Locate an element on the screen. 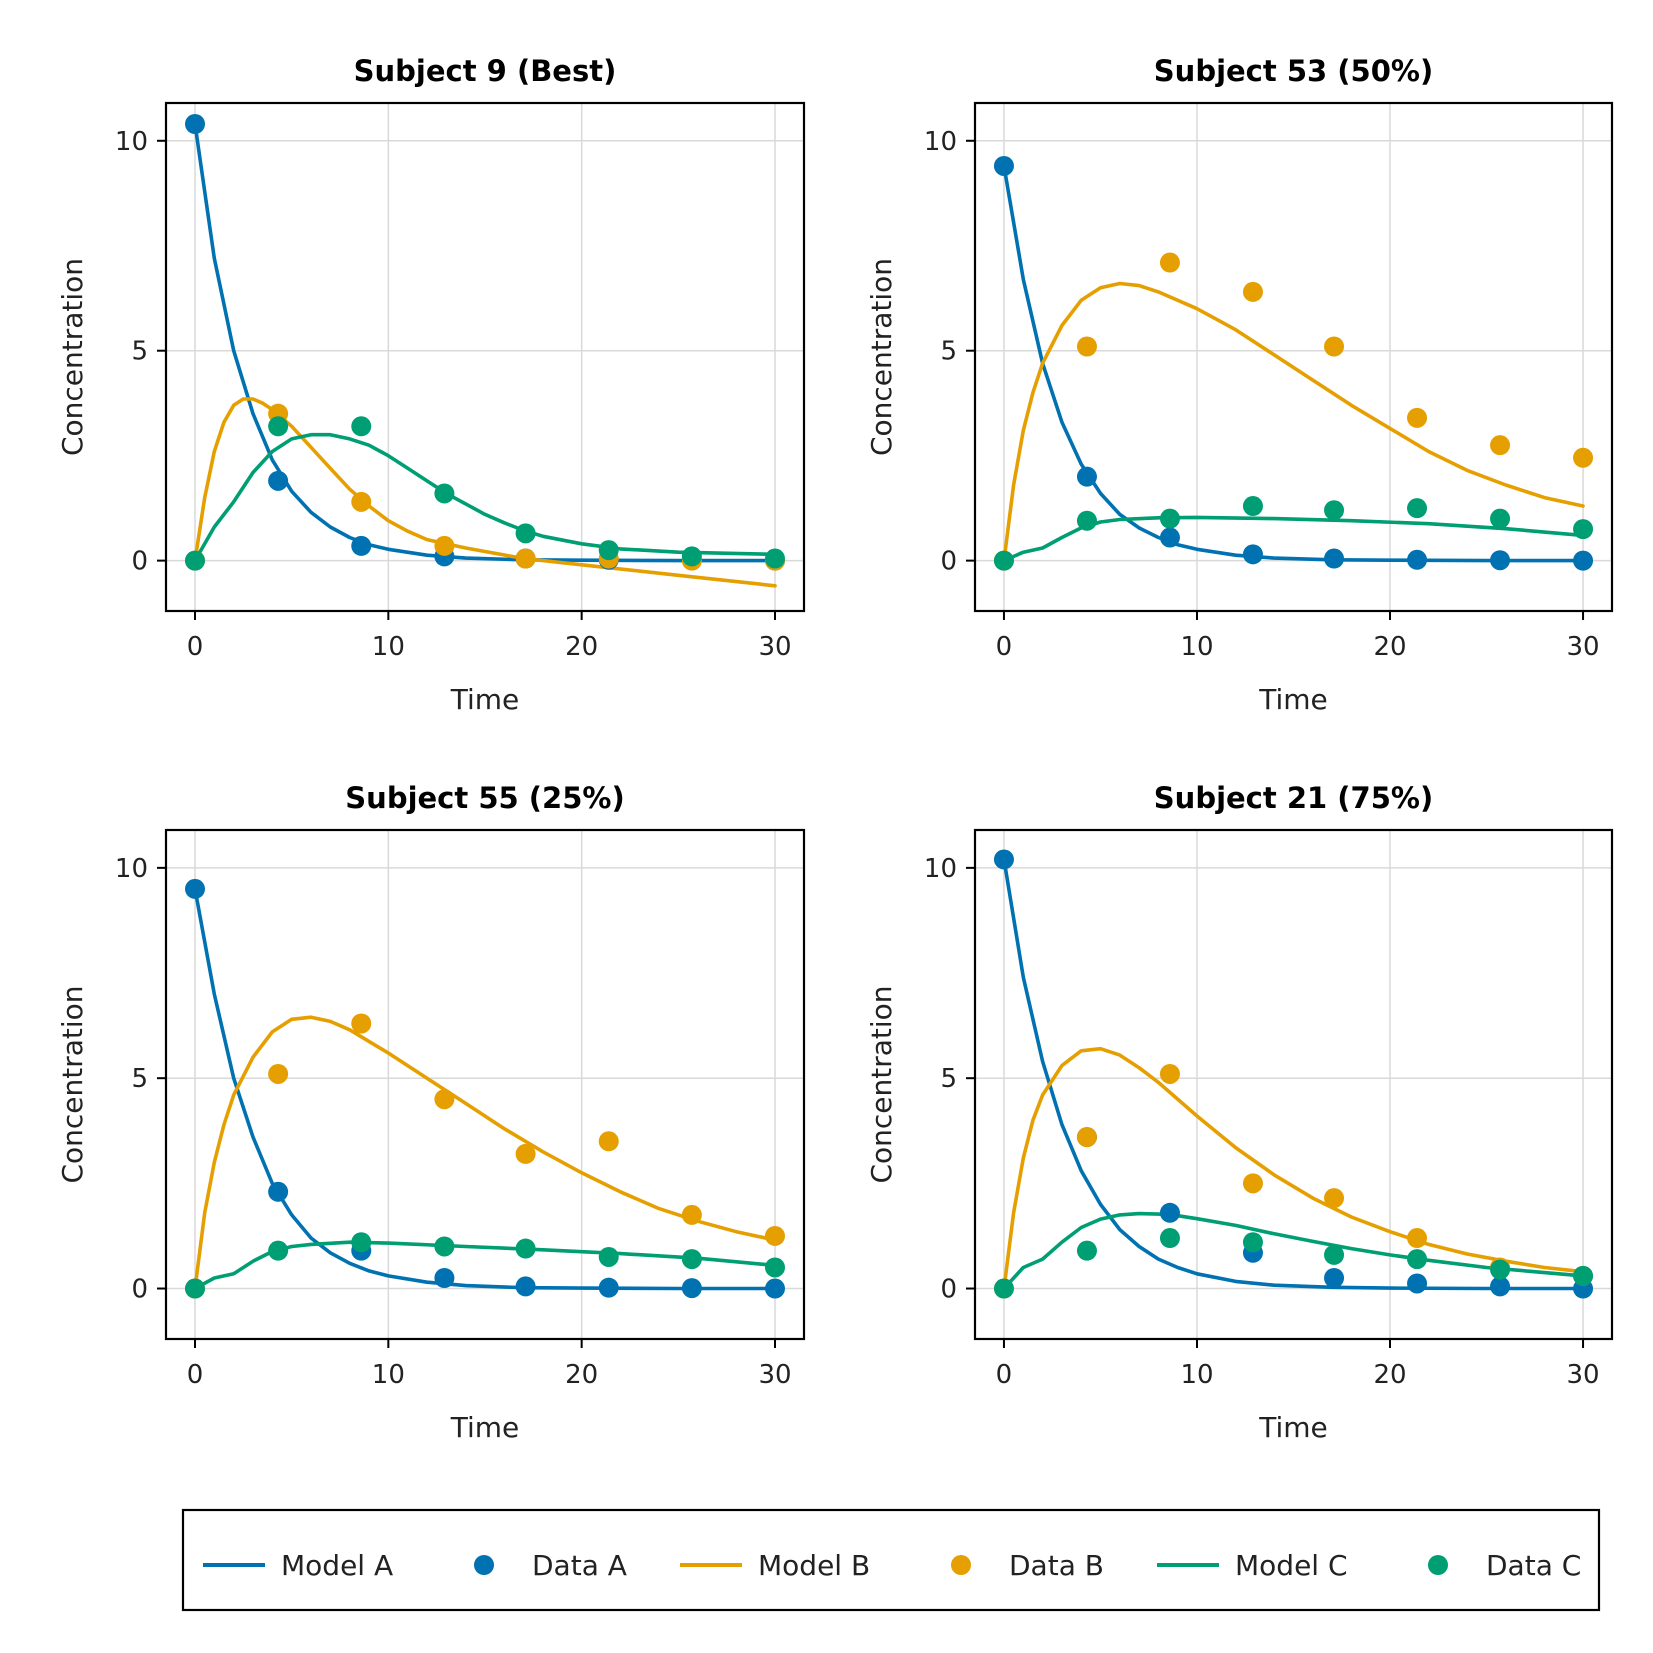  legend-item-data-b: Data B is located at coordinates (1027, 1565).